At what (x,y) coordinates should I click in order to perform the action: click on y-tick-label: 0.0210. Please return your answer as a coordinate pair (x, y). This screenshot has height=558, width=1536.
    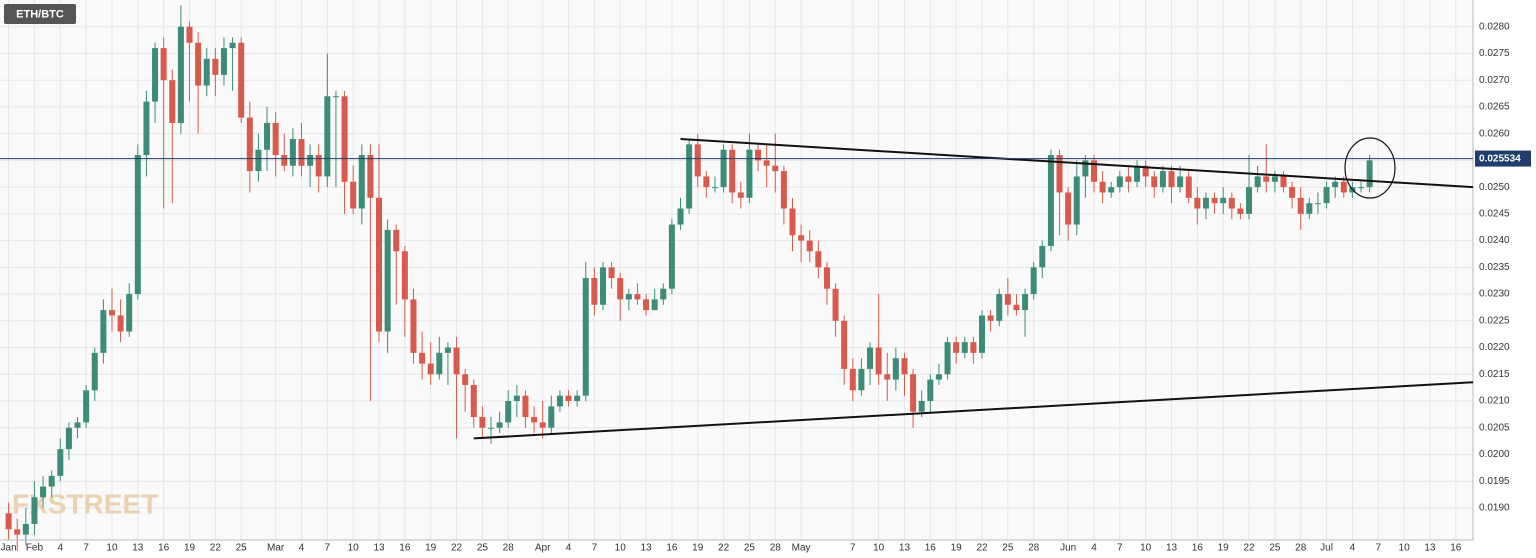
    Looking at the image, I should click on (1494, 401).